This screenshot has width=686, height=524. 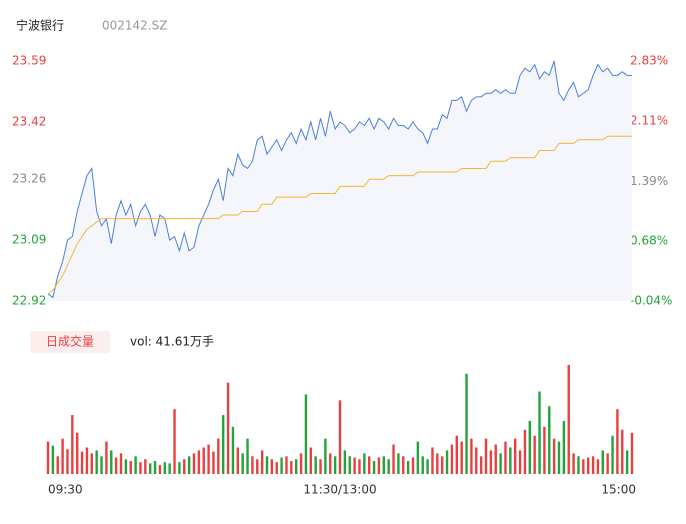 What do you see at coordinates (29, 121) in the screenshot?
I see `y-tick-label: 23.42` at bounding box center [29, 121].